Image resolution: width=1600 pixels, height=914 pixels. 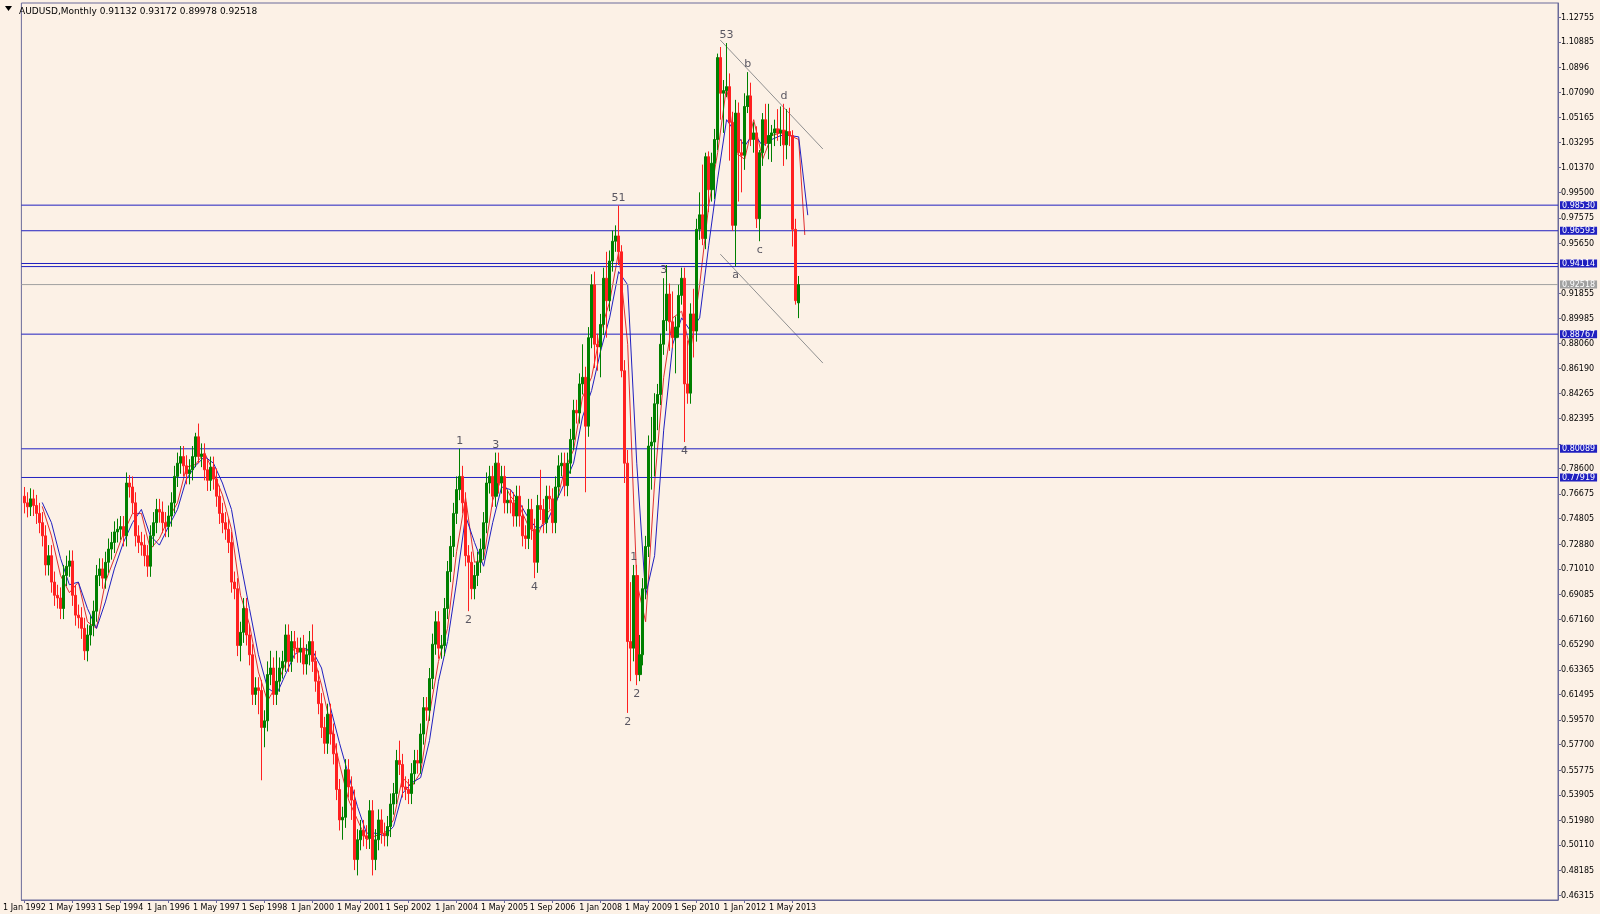 What do you see at coordinates (1578, 293) in the screenshot?
I see `y-tick-label: 0.91855` at bounding box center [1578, 293].